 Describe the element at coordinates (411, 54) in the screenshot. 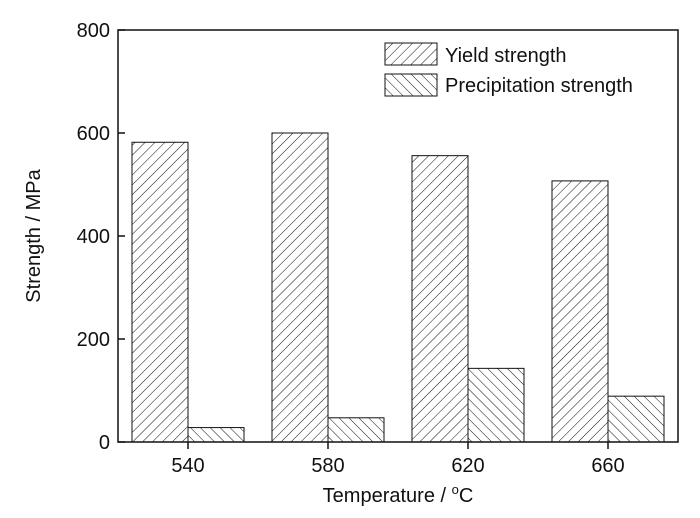

I see `legend-swatch-yield-strength` at that location.